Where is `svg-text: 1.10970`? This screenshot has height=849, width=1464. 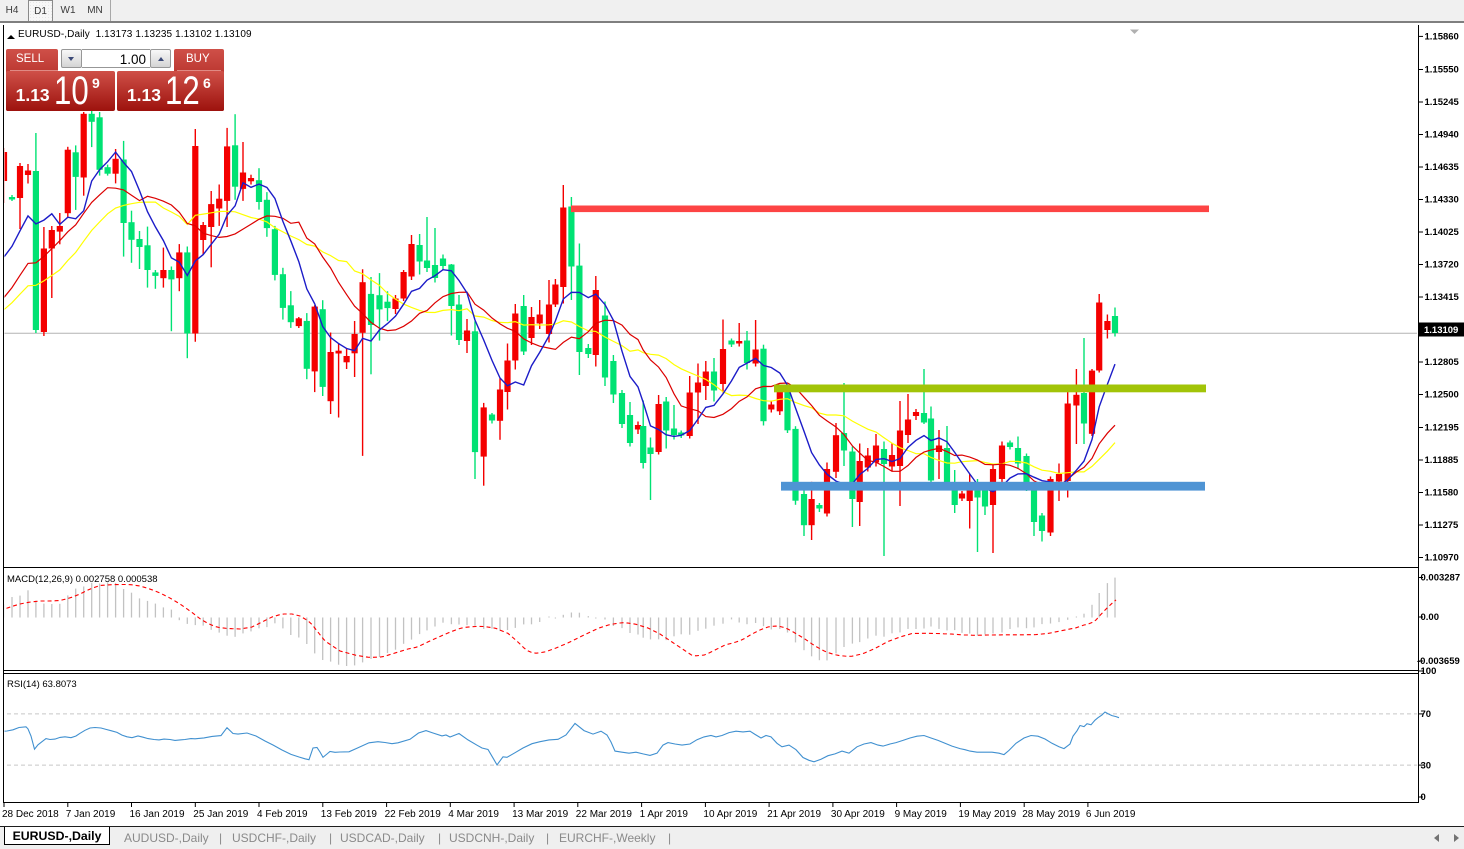 svg-text: 1.10970 is located at coordinates (1442, 558).